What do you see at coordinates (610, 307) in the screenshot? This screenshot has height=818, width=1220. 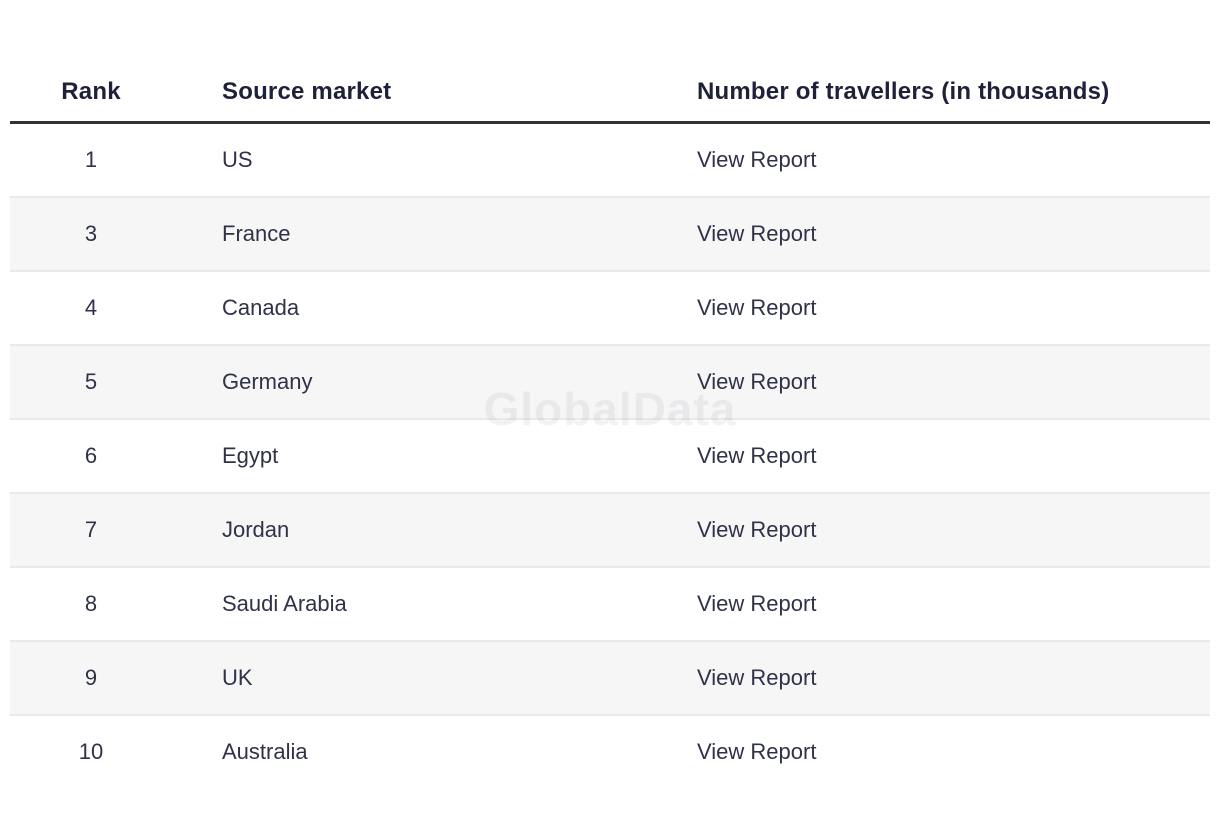 I see `table-row: 4 Canada View Report` at bounding box center [610, 307].